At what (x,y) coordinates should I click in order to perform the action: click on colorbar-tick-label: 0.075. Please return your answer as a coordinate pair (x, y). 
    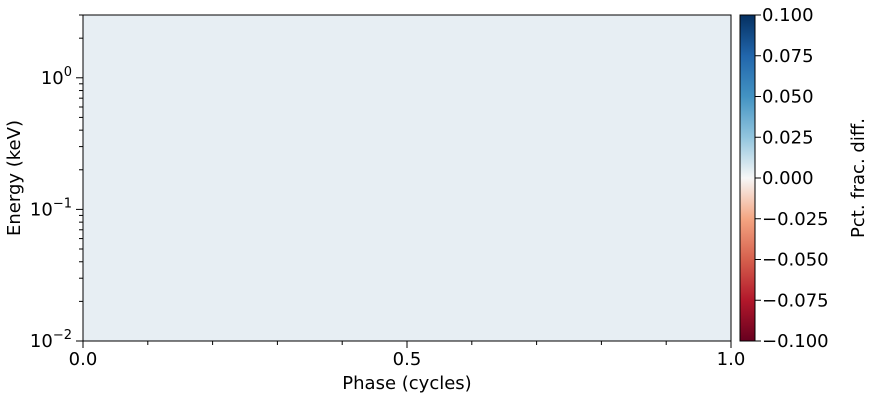
    Looking at the image, I should click on (788, 56).